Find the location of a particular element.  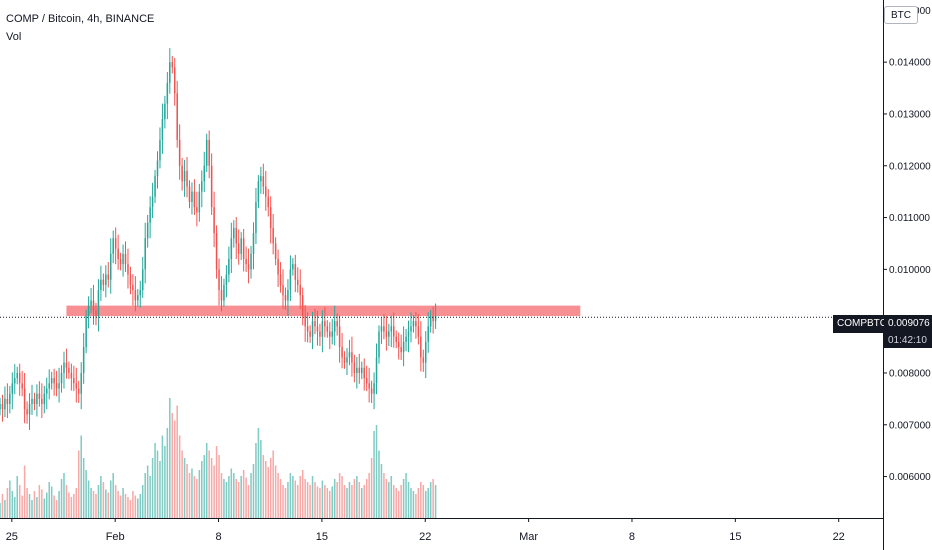

price-tick-label: 0.006000 is located at coordinates (910, 477).